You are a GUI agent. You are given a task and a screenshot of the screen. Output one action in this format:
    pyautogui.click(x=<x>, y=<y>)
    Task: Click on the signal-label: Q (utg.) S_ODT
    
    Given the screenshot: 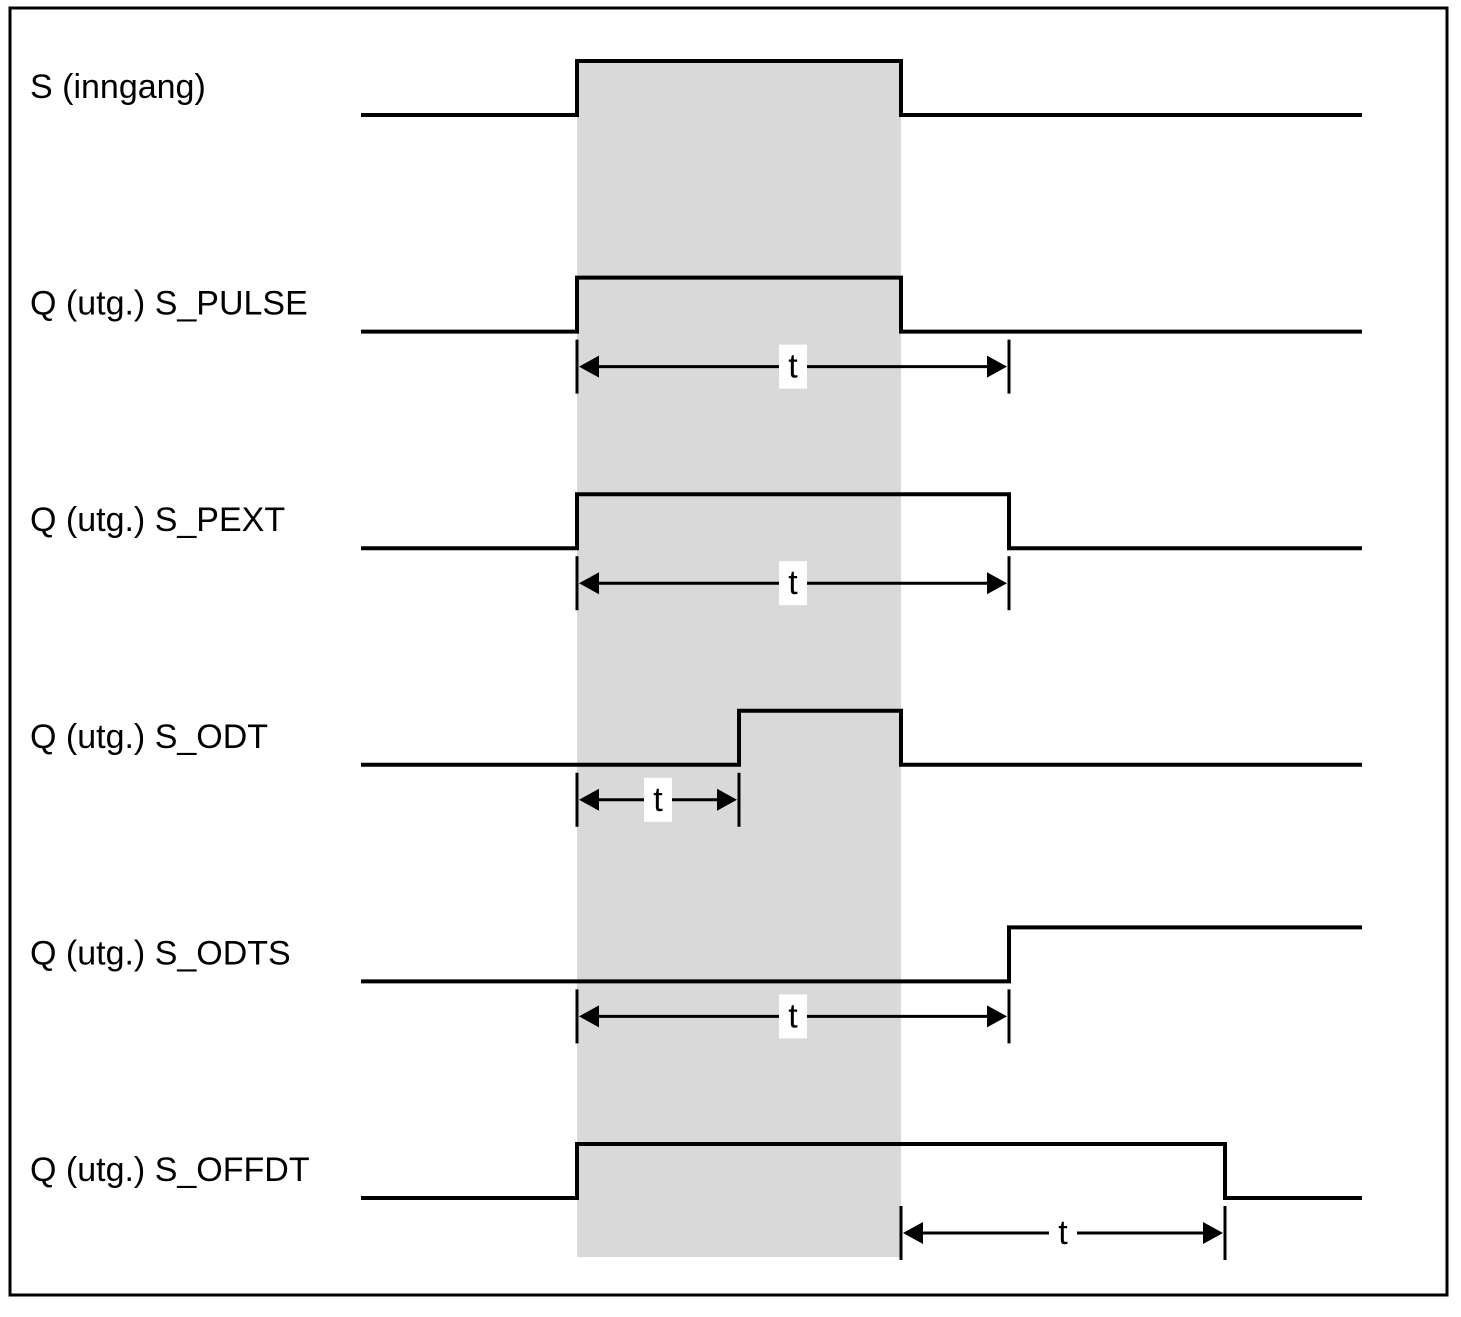 What is the action you would take?
    pyautogui.click(x=149, y=737)
    